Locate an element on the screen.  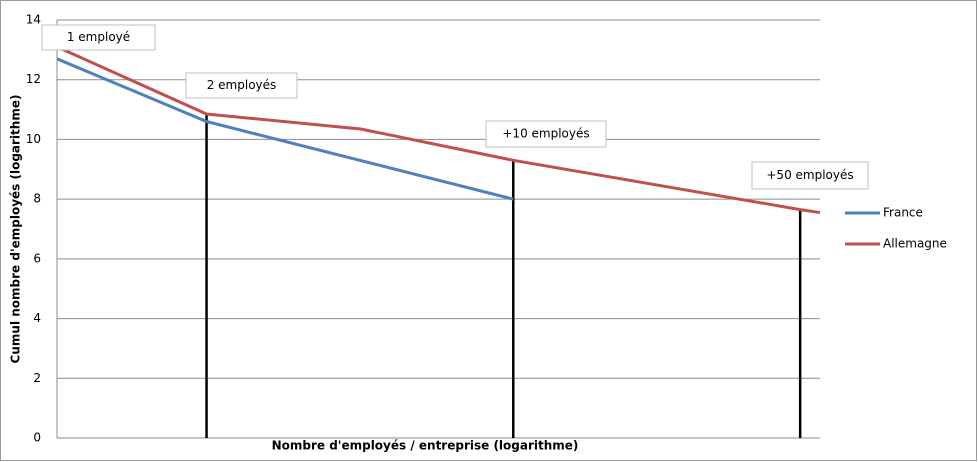
annotation: 1 employé is located at coordinates (98, 37).